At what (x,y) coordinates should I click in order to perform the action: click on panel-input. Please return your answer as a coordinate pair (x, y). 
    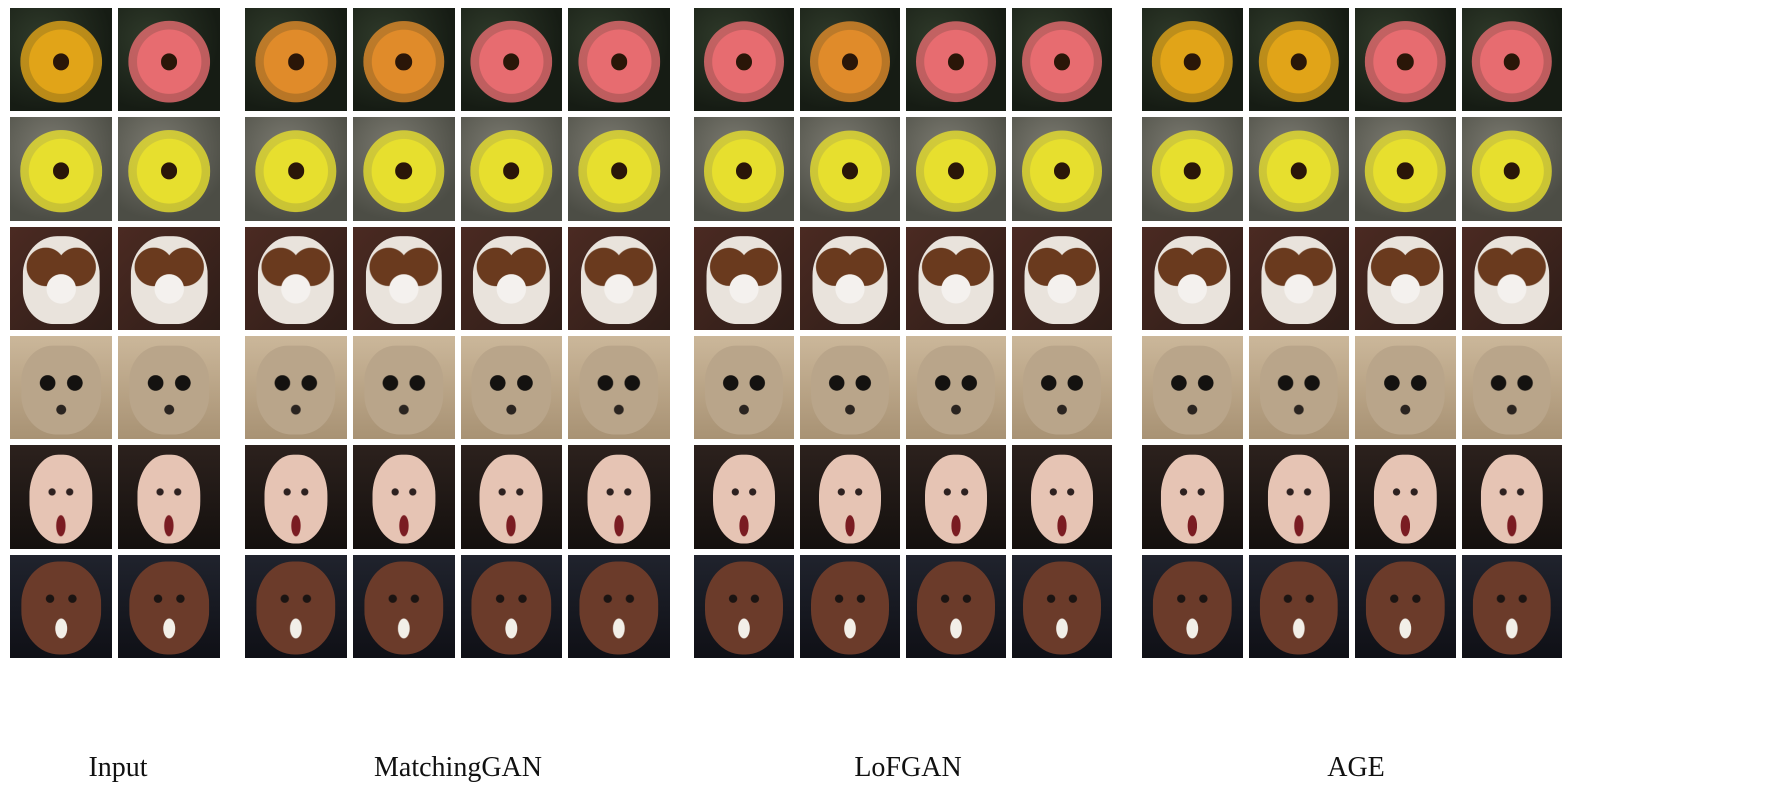
    Looking at the image, I should click on (115, 333).